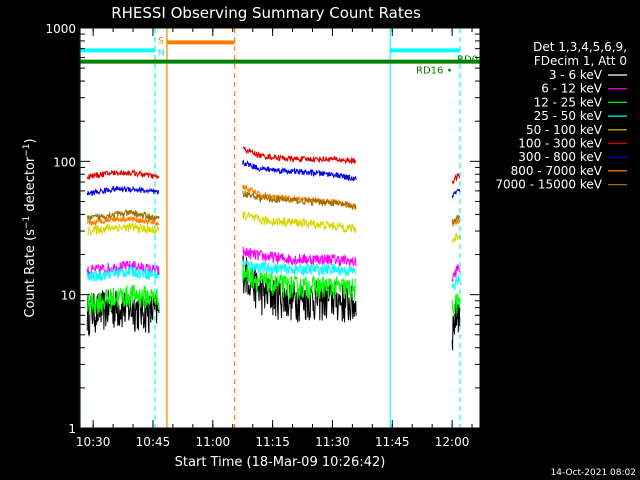 This screenshot has width=640, height=480. I want to click on legend-label-6: 300 - 800 keV, so click(560, 157).